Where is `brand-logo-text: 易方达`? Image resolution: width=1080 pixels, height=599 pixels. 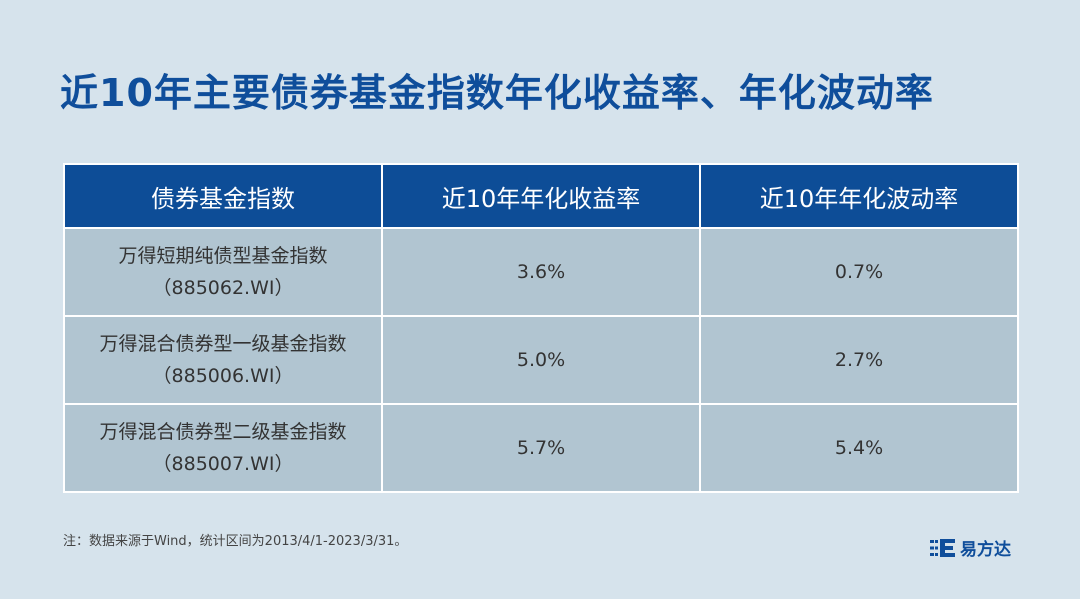
brand-logo-text: 易方达 is located at coordinates (985, 550).